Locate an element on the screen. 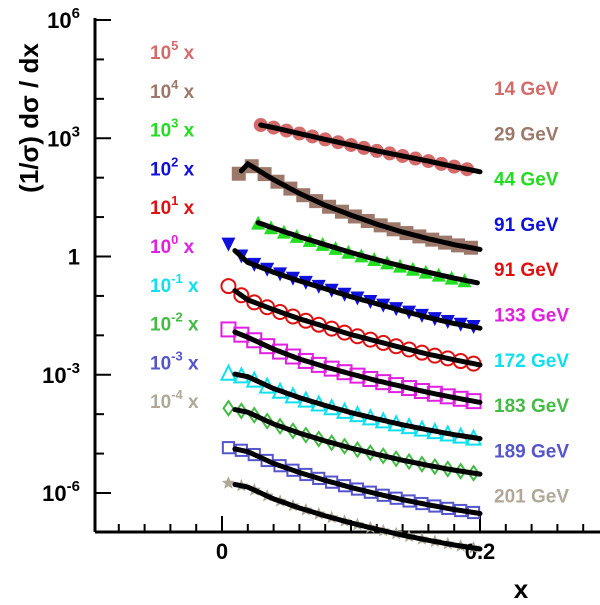  y-tick-label: 1 is located at coordinates (74, 257).